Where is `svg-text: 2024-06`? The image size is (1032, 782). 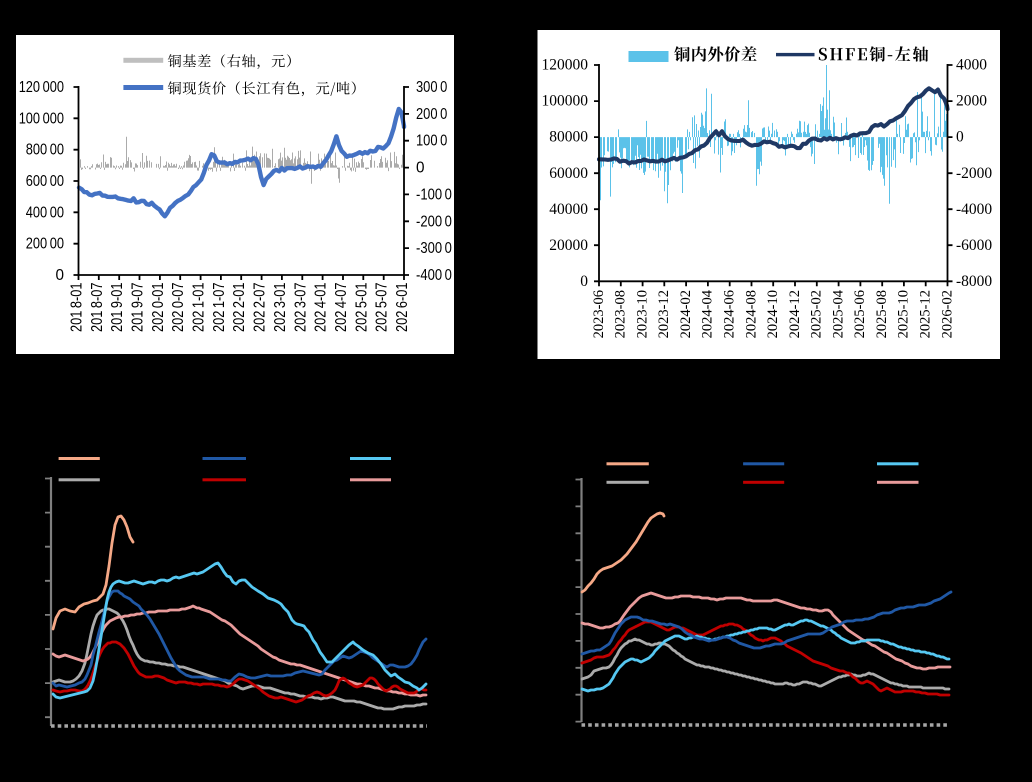
svg-text: 2024-06 is located at coordinates (730, 314).